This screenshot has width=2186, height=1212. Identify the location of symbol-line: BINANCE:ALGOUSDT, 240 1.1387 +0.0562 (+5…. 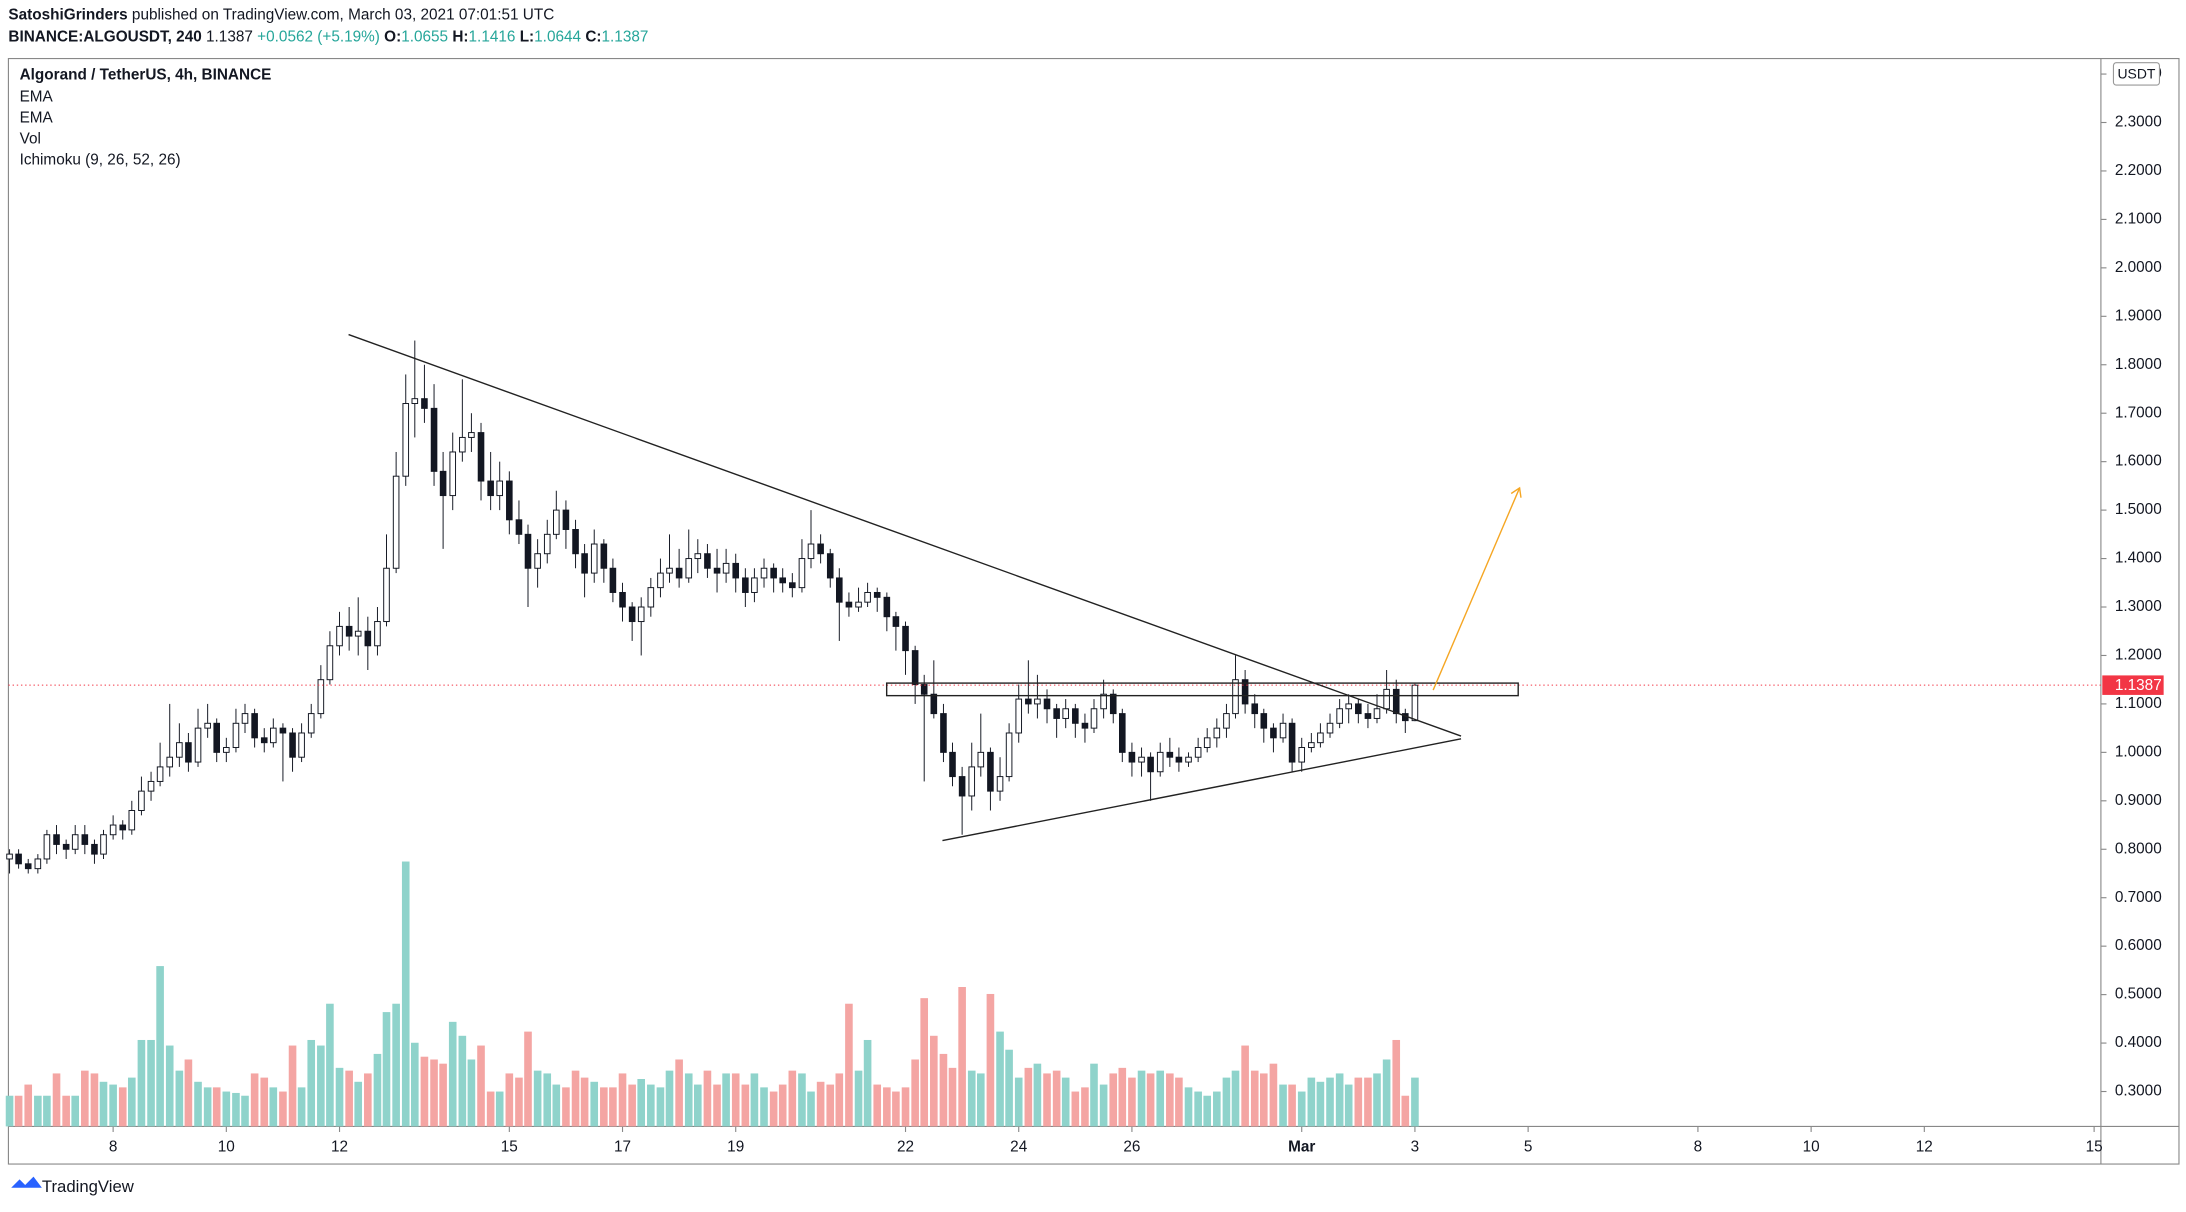
(328, 37).